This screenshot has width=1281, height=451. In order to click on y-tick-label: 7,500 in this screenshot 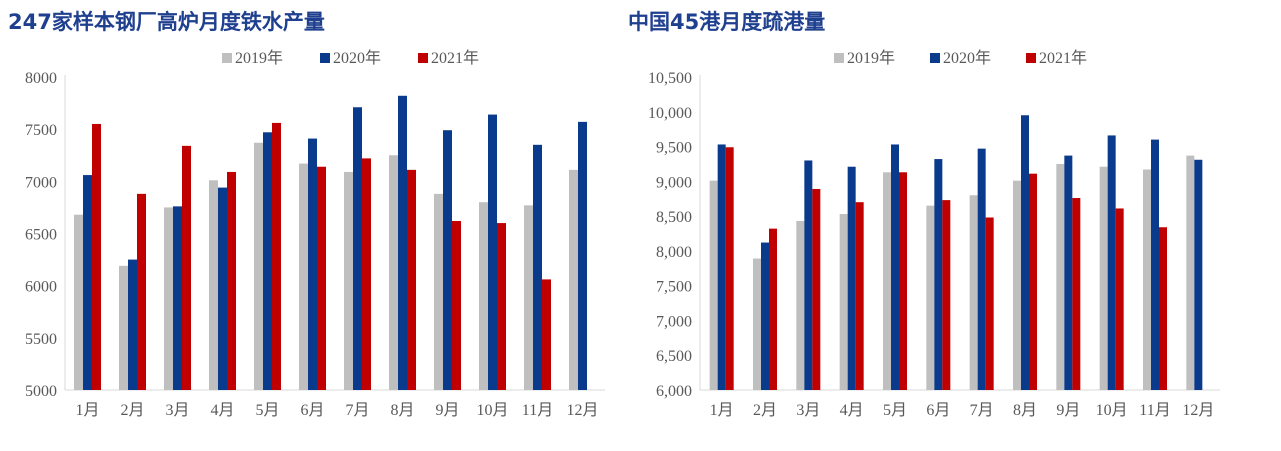, I will do `click(674, 287)`.